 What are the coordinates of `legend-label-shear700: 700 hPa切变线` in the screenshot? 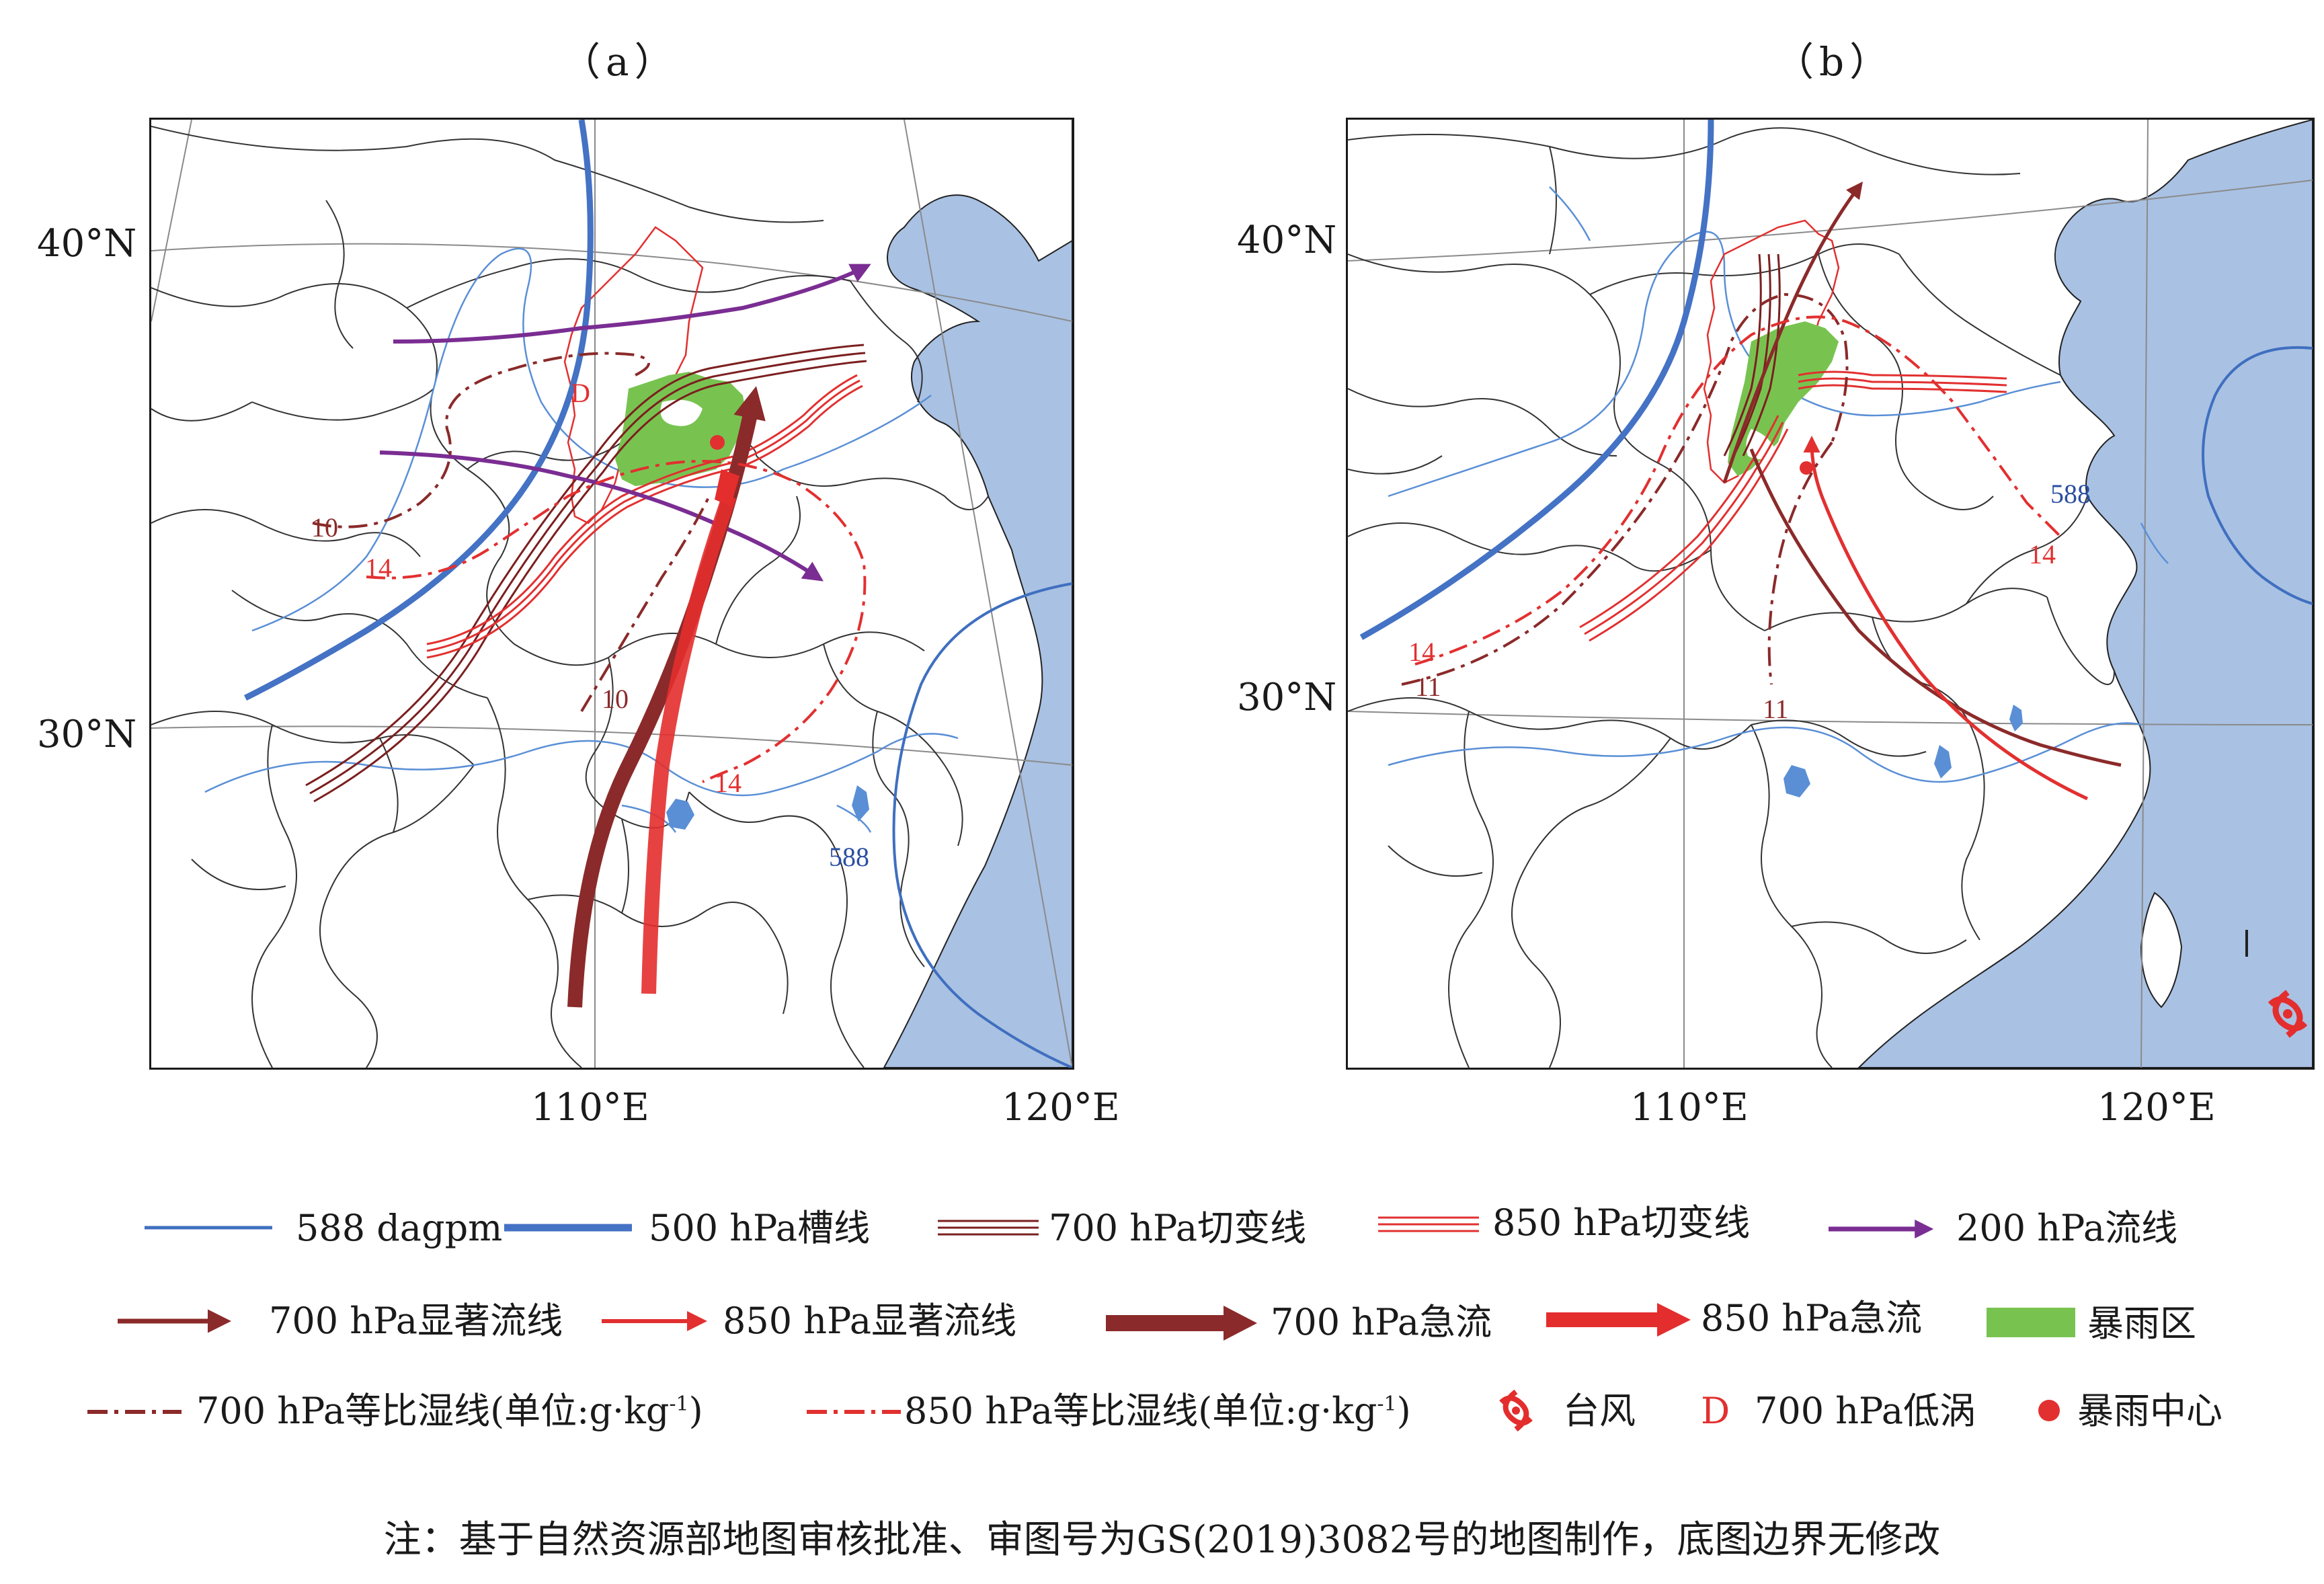 It's located at (1178, 1228).